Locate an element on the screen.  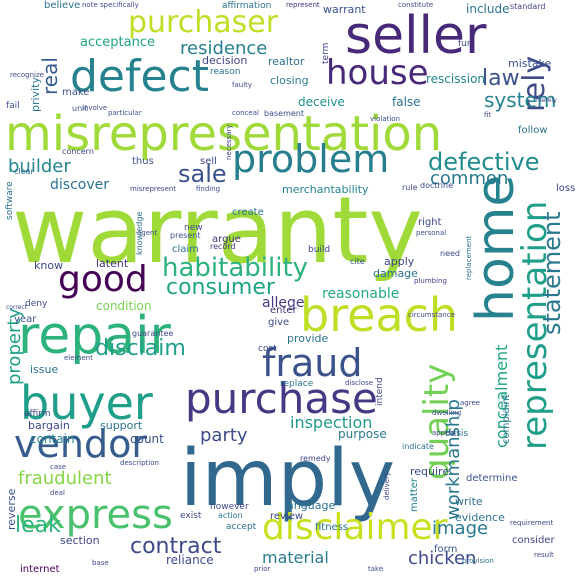
word: habitability is located at coordinates (235, 268).